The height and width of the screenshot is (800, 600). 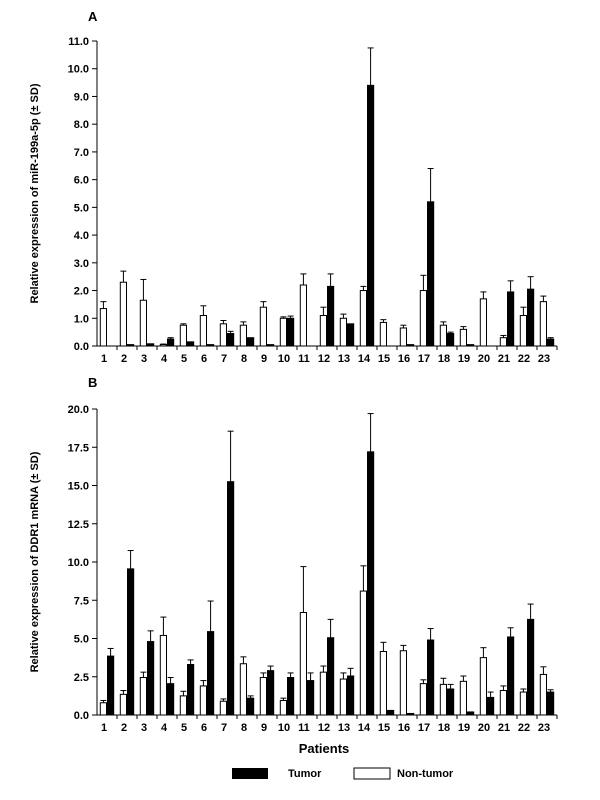 I want to click on y-tick-label: 4.0, so click(x=81, y=236).